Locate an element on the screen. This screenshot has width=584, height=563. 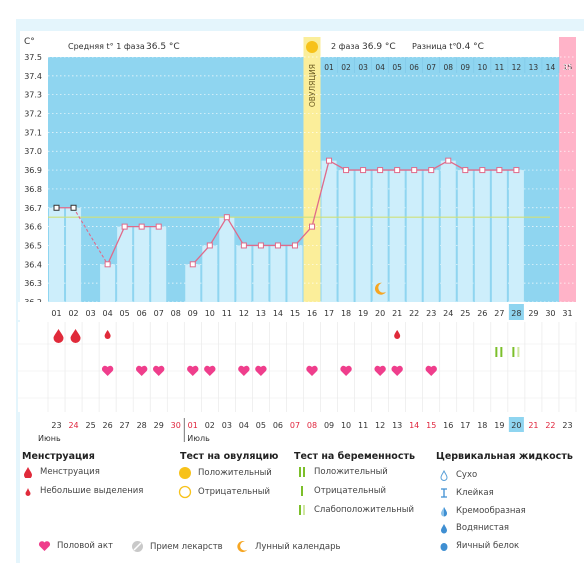
y-tick-label: 36.5 is located at coordinates (33, 245).